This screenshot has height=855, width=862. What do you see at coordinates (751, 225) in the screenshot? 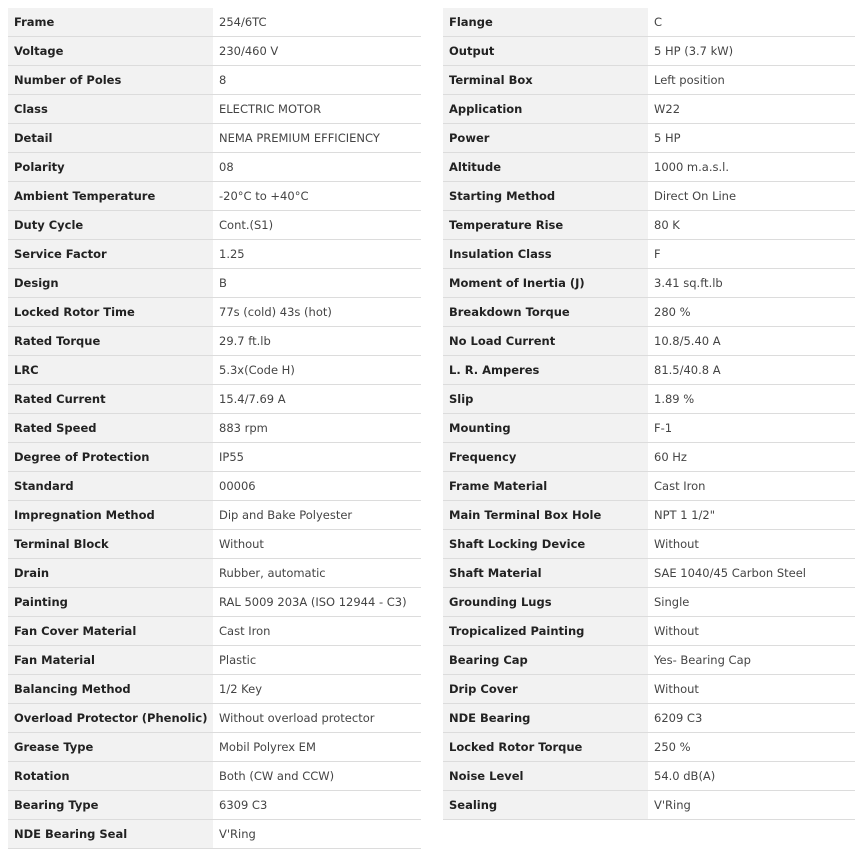
I see `spec-value: 80 K` at bounding box center [751, 225].